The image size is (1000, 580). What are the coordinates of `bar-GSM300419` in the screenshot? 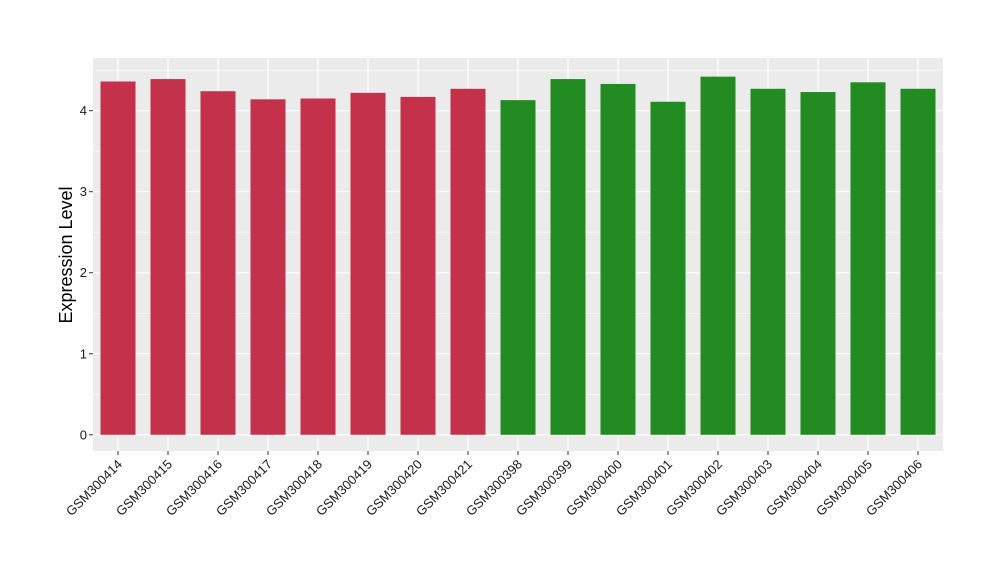 It's located at (368, 263).